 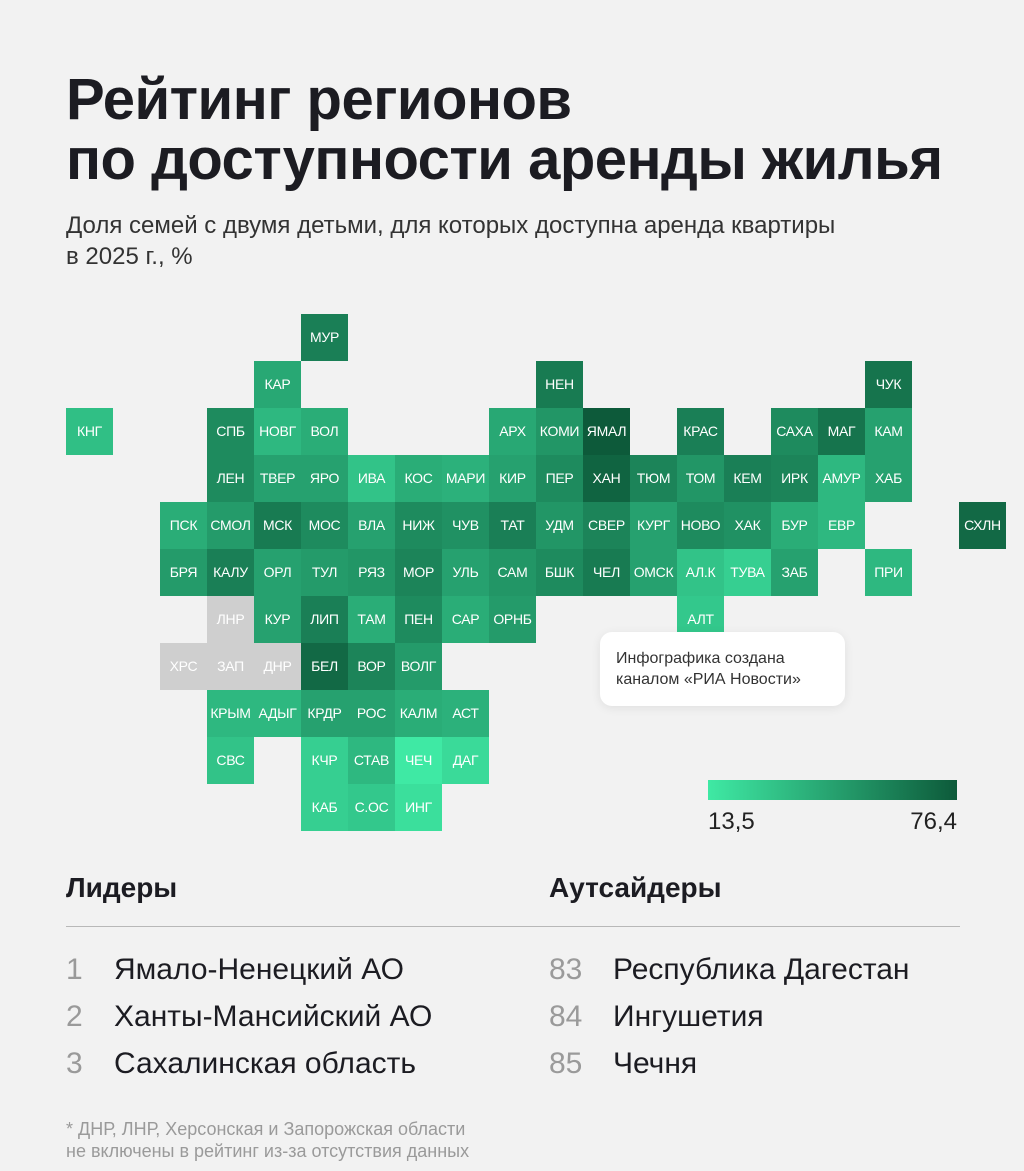 What do you see at coordinates (371, 478) in the screenshot?
I see `region-tile-ива: ИВА` at bounding box center [371, 478].